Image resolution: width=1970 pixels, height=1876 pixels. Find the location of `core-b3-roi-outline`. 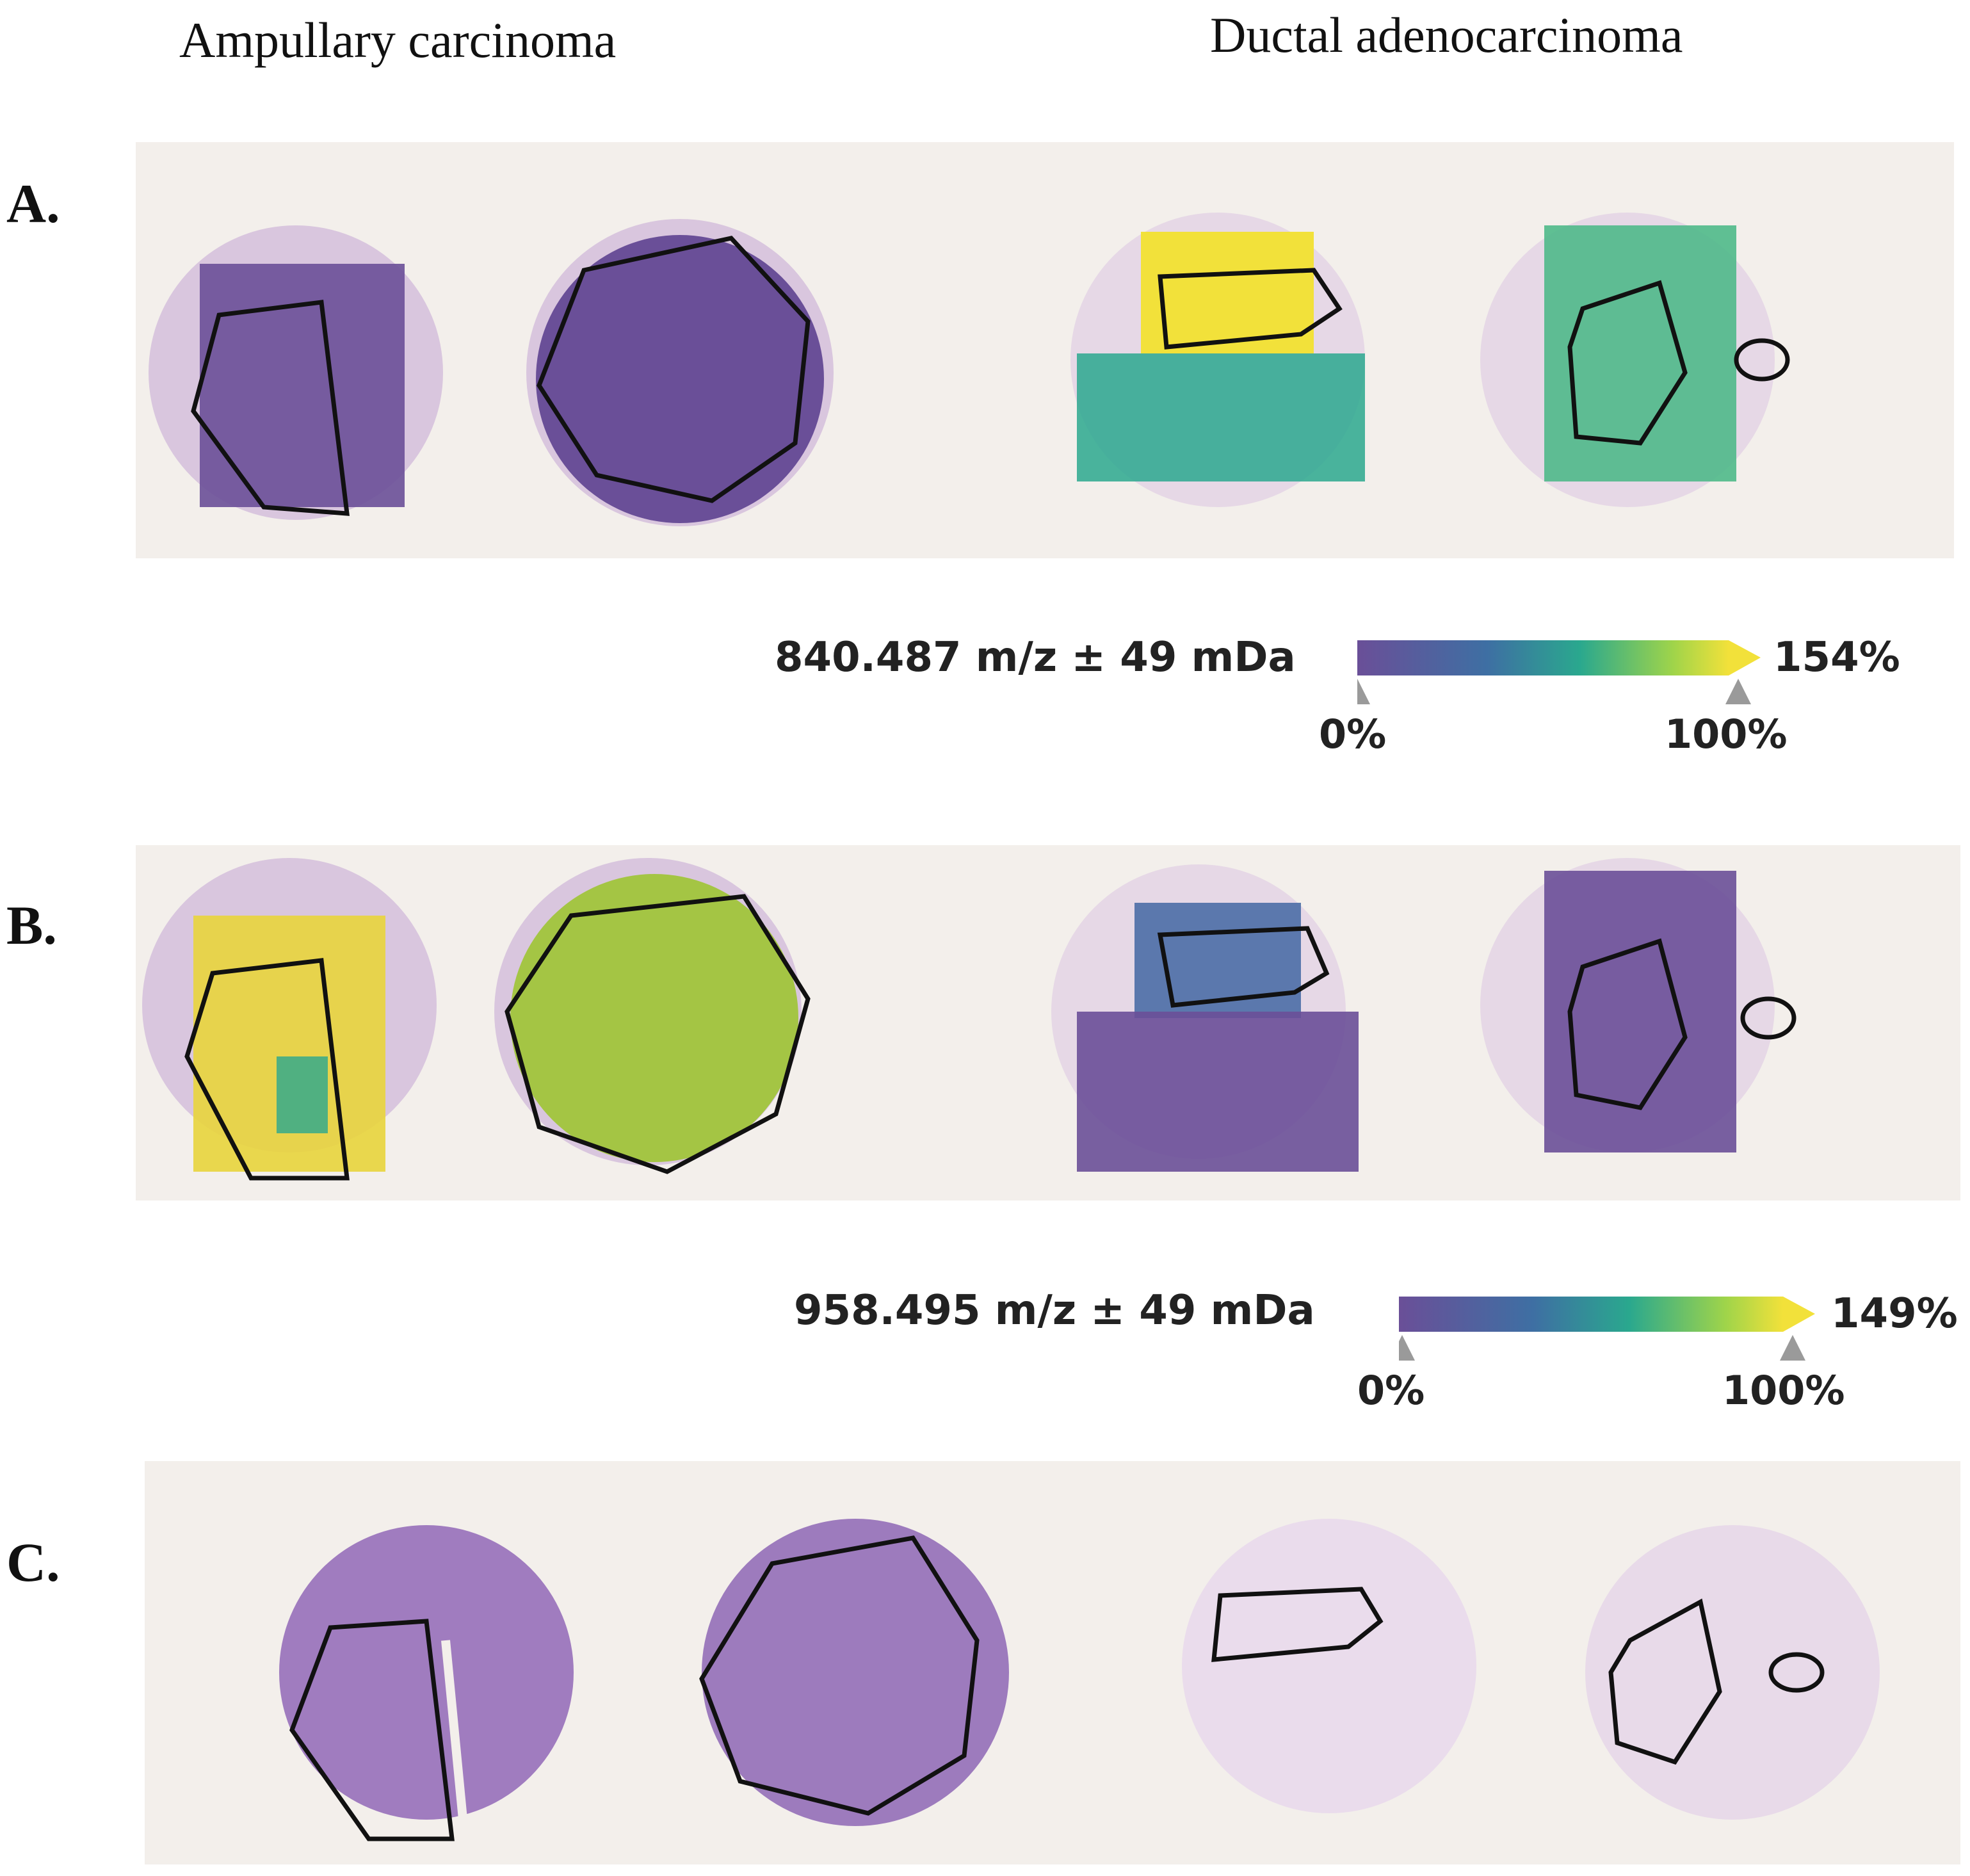

core-b3-roi-outline is located at coordinates (1243, 967).